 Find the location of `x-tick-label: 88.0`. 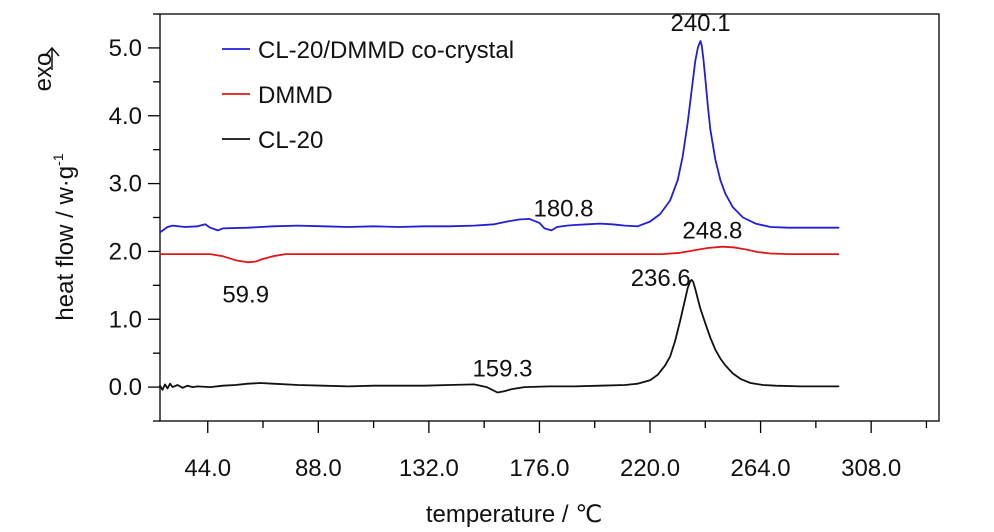

x-tick-label: 88.0 is located at coordinates (318, 468).